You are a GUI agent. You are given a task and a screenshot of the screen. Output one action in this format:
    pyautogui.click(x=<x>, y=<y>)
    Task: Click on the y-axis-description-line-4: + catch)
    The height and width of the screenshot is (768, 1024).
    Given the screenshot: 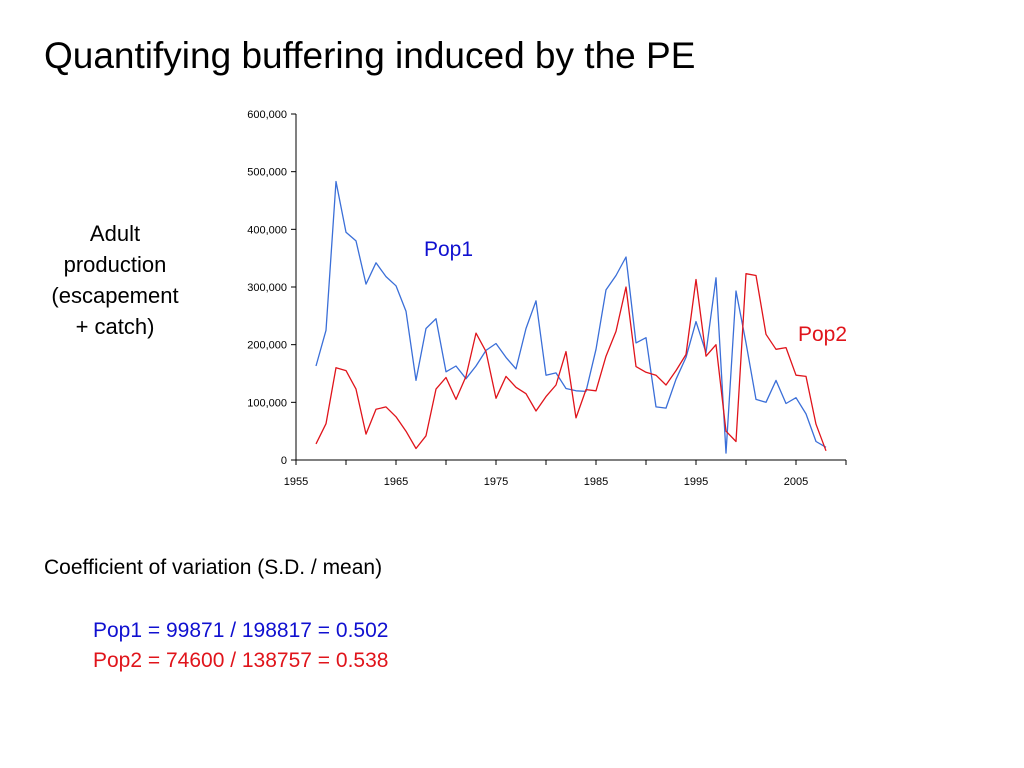 What is the action you would take?
    pyautogui.click(x=115, y=326)
    